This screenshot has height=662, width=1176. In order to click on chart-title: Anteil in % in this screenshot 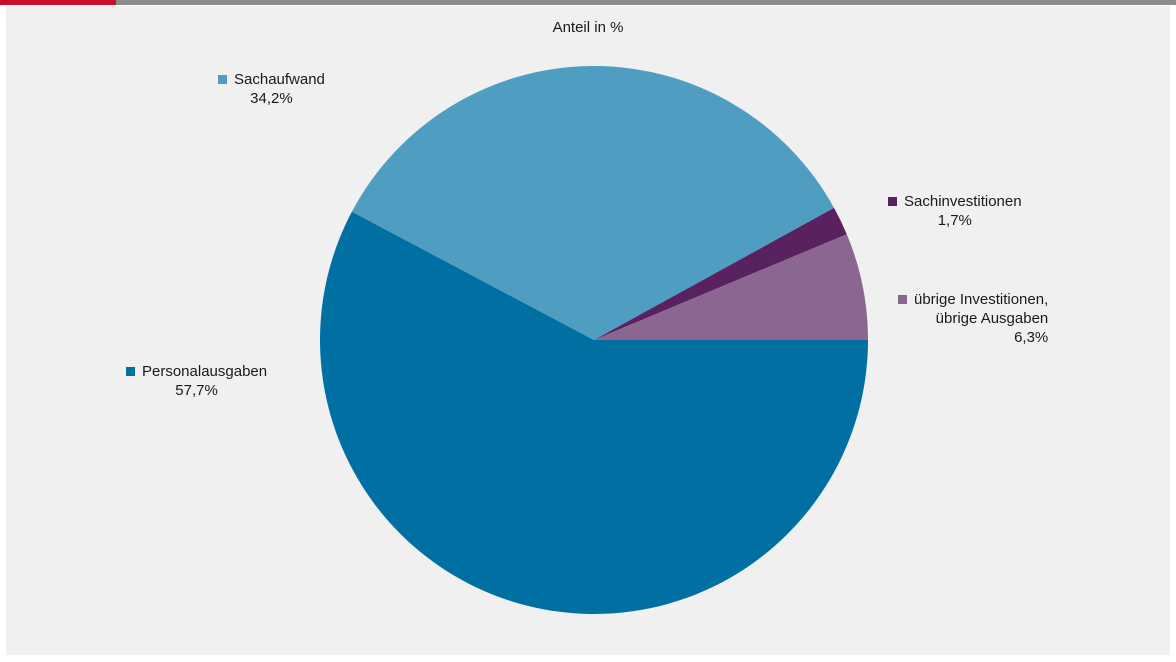, I will do `click(588, 27)`.